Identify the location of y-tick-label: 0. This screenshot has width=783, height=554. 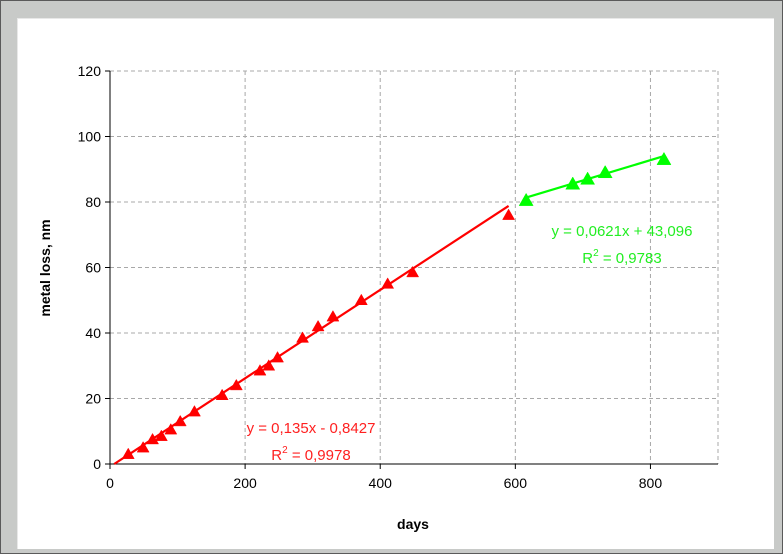
(97, 464).